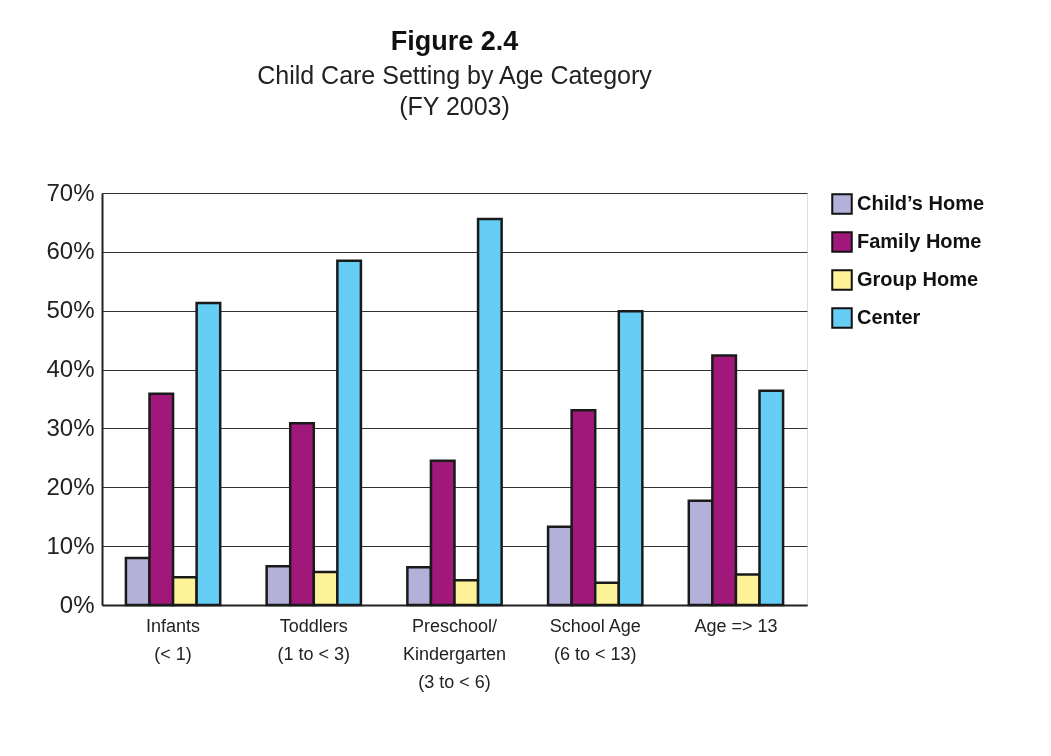 Image resolution: width=1051 pixels, height=756 pixels. What do you see at coordinates (454, 653) in the screenshot?
I see `x-tick-label: Preschool/ Kindergarten (3 to < 6)` at bounding box center [454, 653].